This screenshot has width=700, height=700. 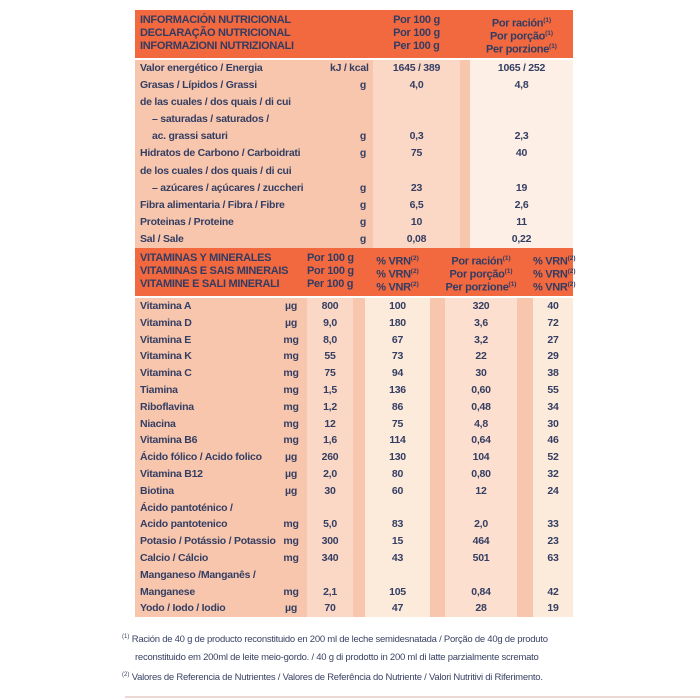 What do you see at coordinates (481, 558) in the screenshot?
I see `cell-per-portion: 501` at bounding box center [481, 558].